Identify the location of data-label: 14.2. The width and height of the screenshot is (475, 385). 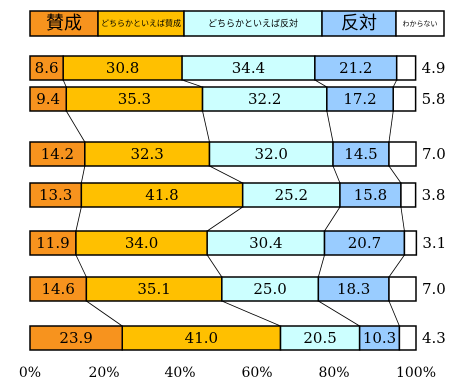
(57, 154).